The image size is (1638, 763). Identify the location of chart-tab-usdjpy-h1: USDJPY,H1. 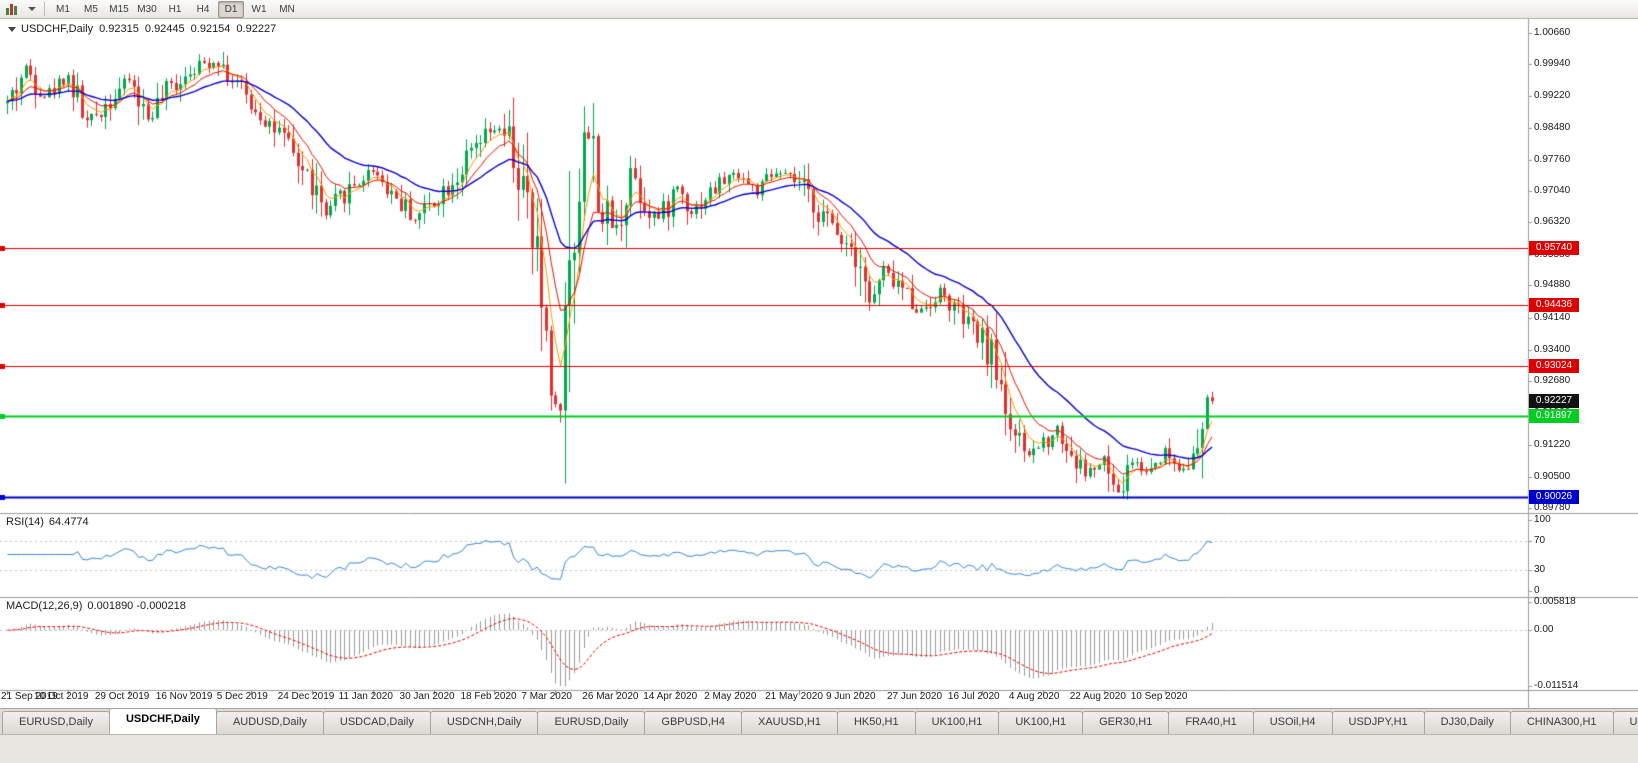
(1378, 722).